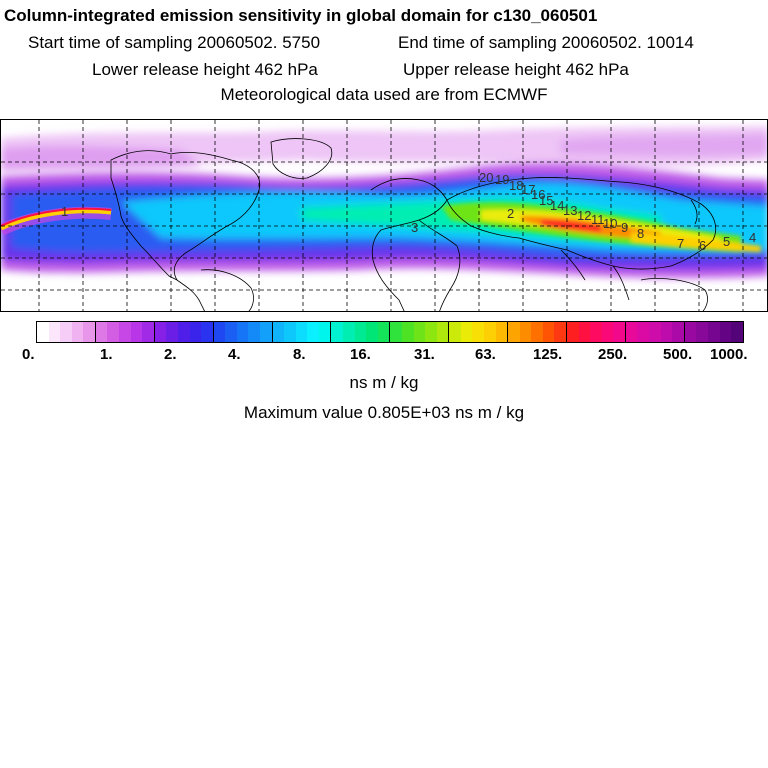 The image size is (768, 768). Describe the element at coordinates (584, 215) in the screenshot. I see `traj-label-12: 12` at that location.